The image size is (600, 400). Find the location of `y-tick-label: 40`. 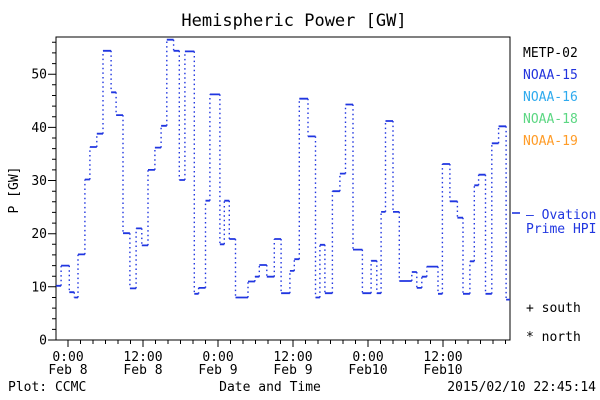

y-tick-label: 40 is located at coordinates (39, 128).